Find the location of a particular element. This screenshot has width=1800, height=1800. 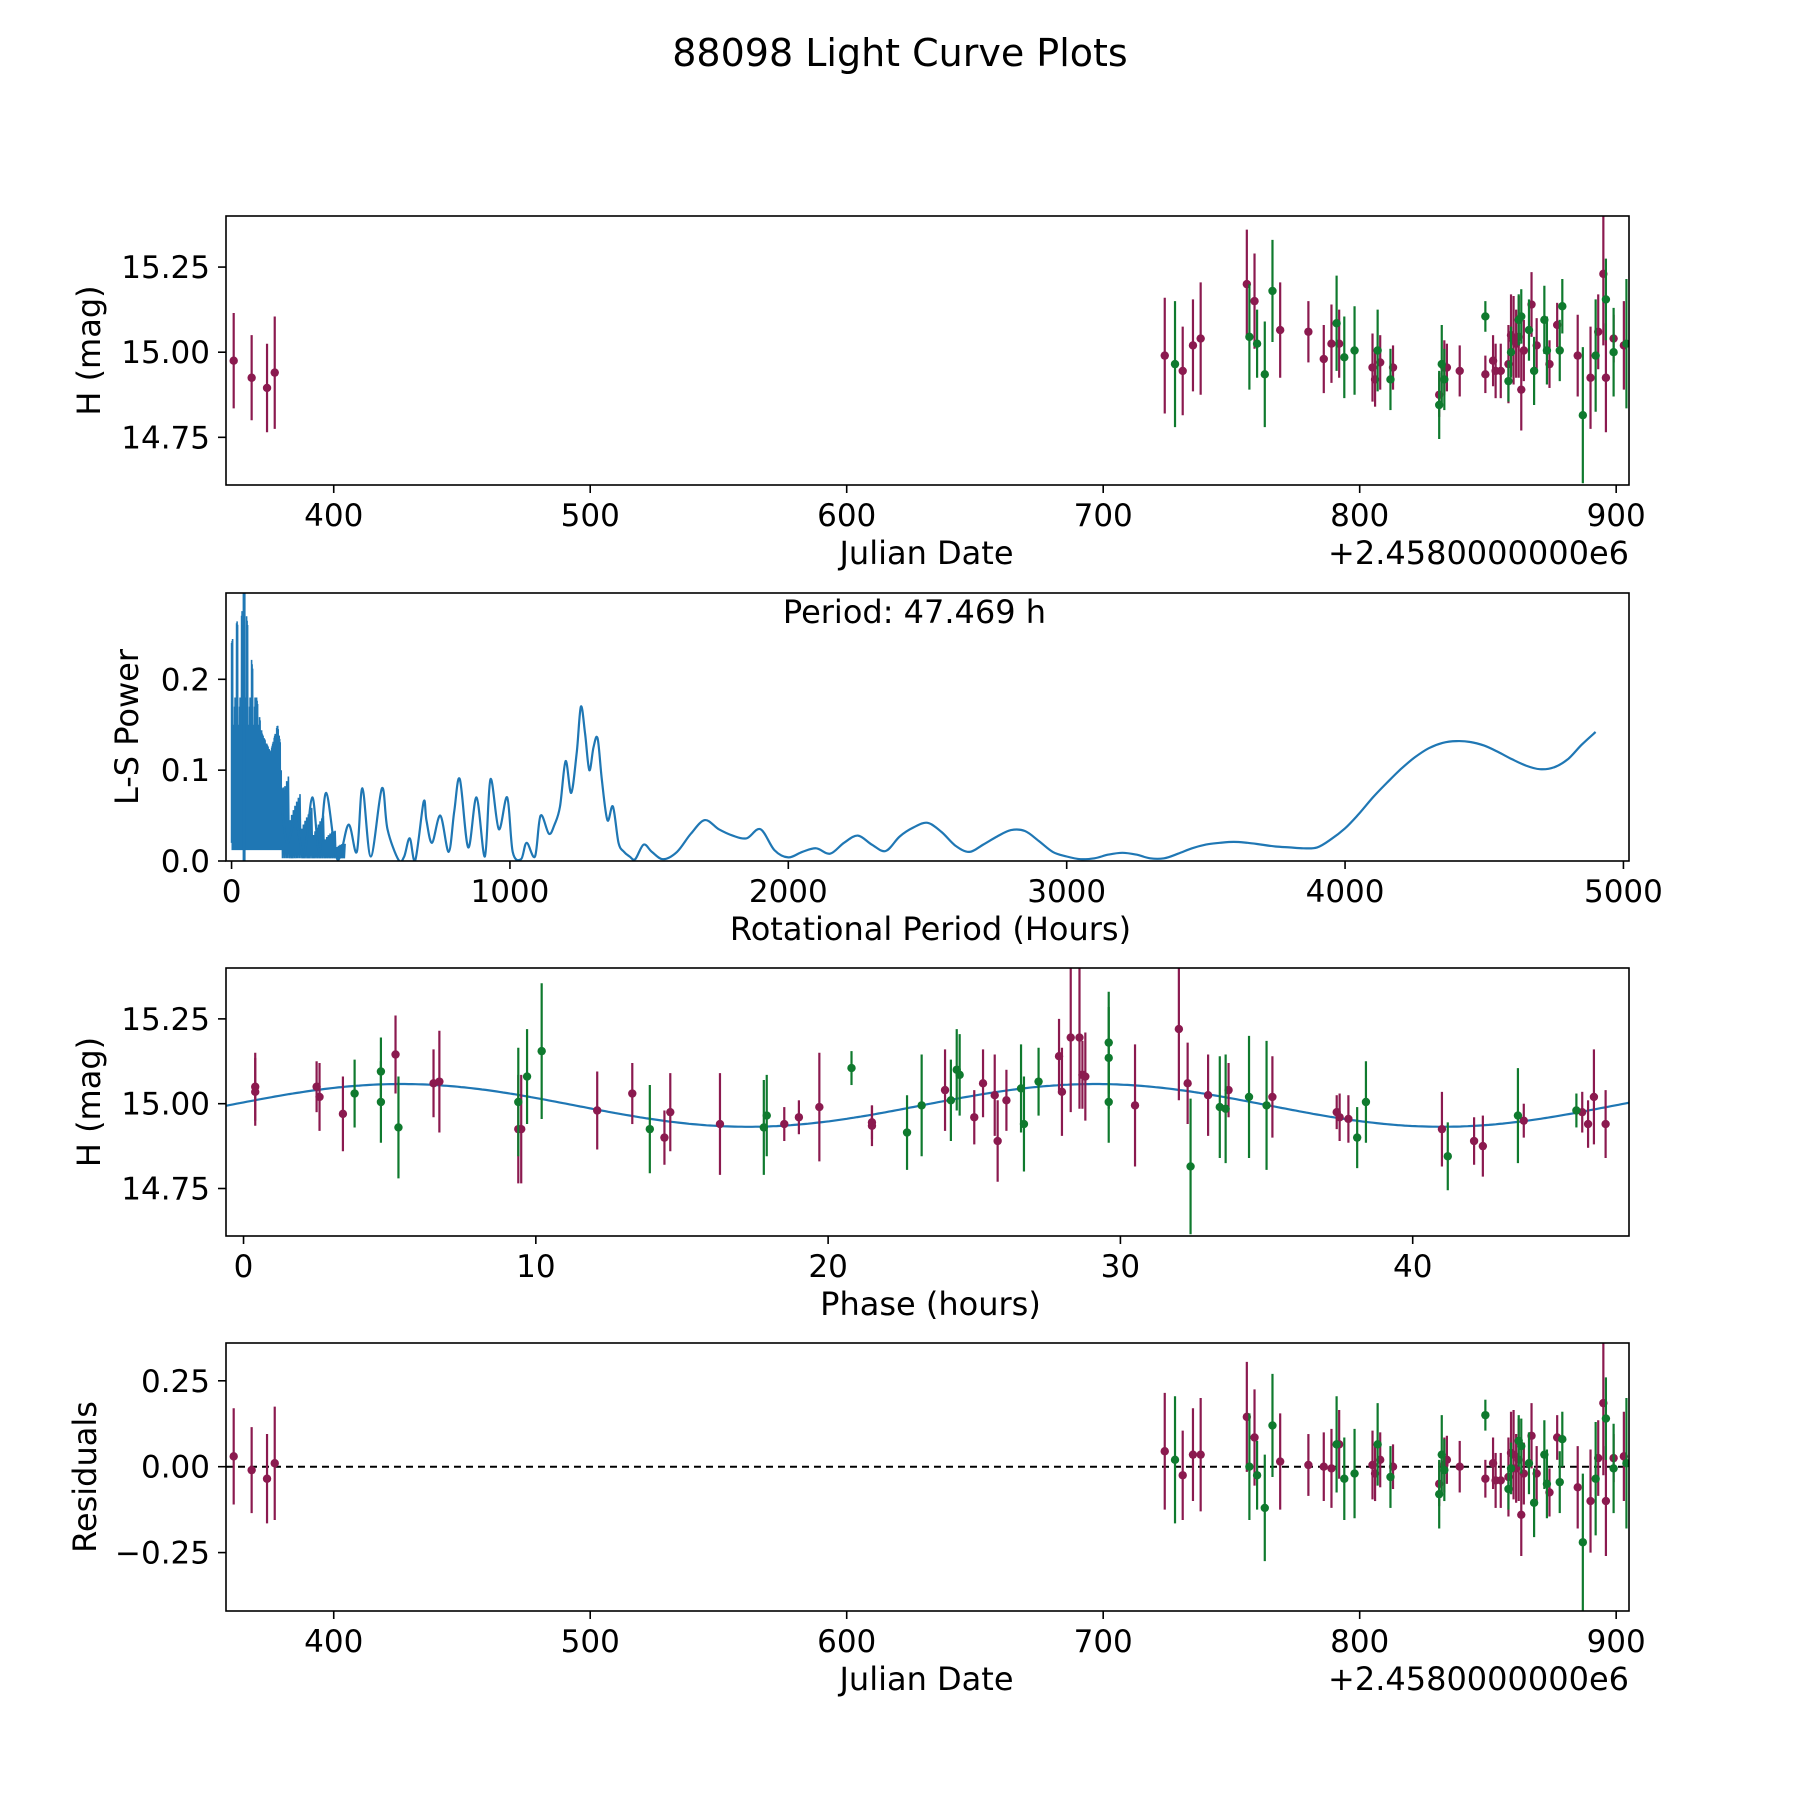

x-tick-label: 600 is located at coordinates (846, 516).